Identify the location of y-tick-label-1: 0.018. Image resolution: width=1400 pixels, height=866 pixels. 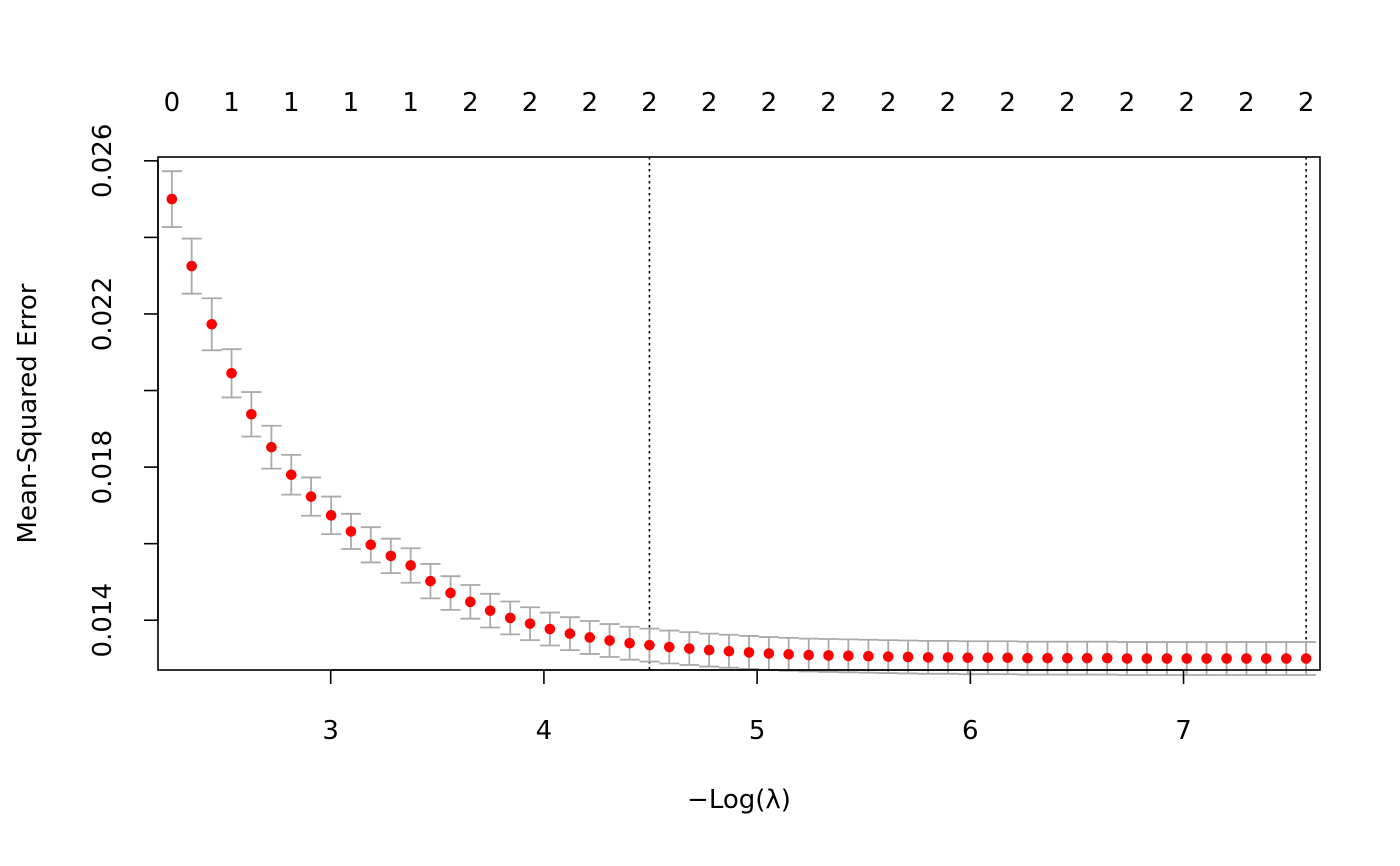
(103, 467).